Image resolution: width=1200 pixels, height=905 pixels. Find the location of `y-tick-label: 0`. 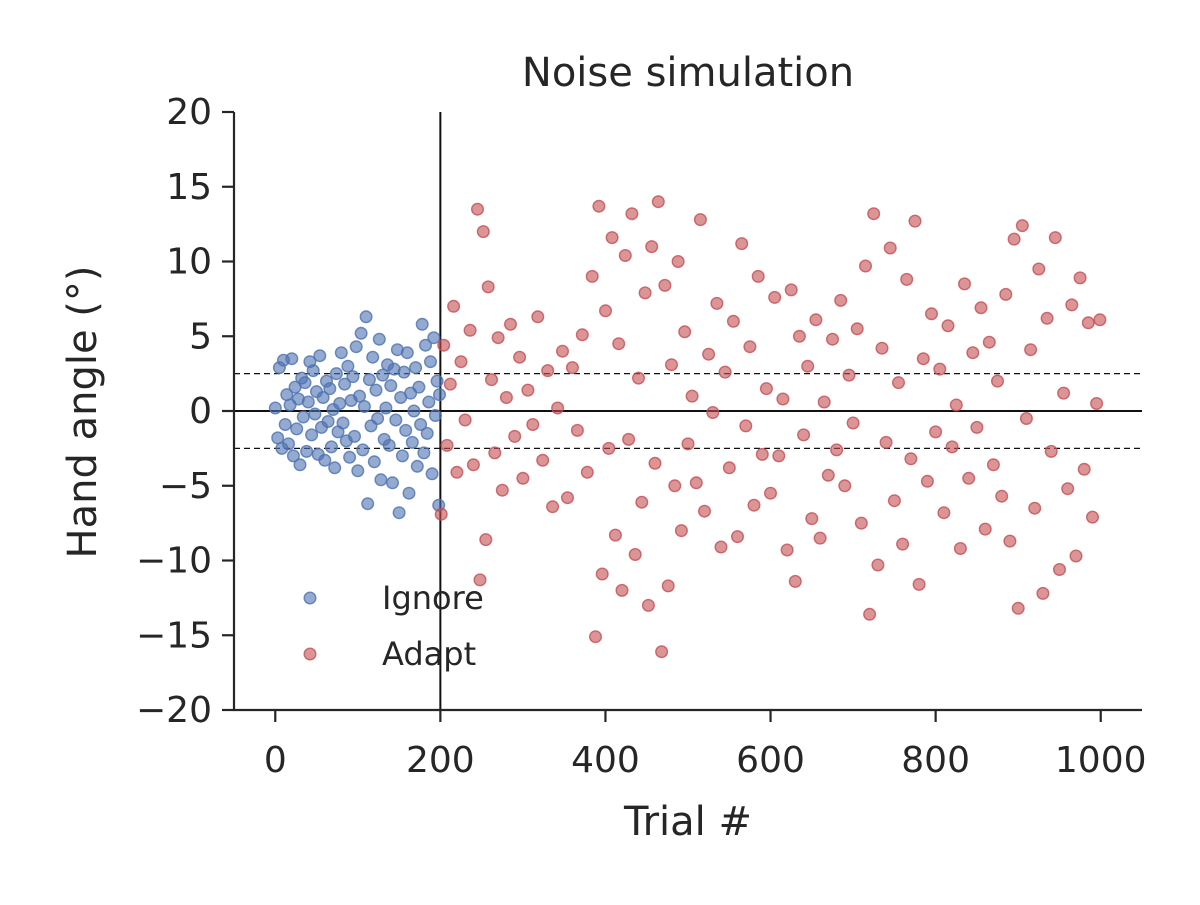

y-tick-label: 0 is located at coordinates (200, 411).